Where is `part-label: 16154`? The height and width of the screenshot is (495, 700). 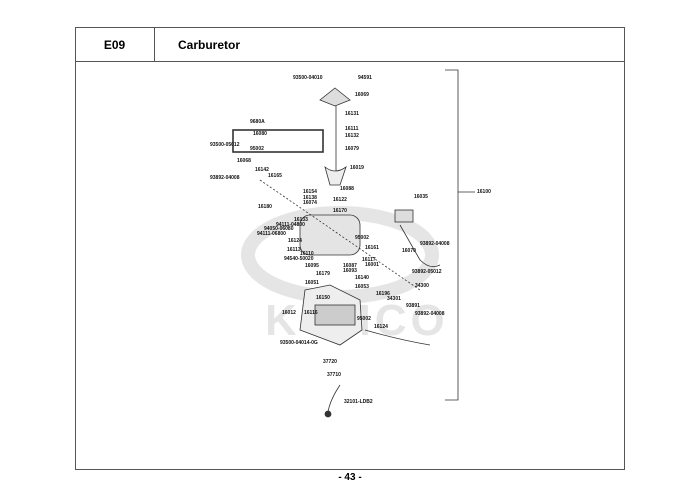
part-label: 16154 is located at coordinates (310, 192).